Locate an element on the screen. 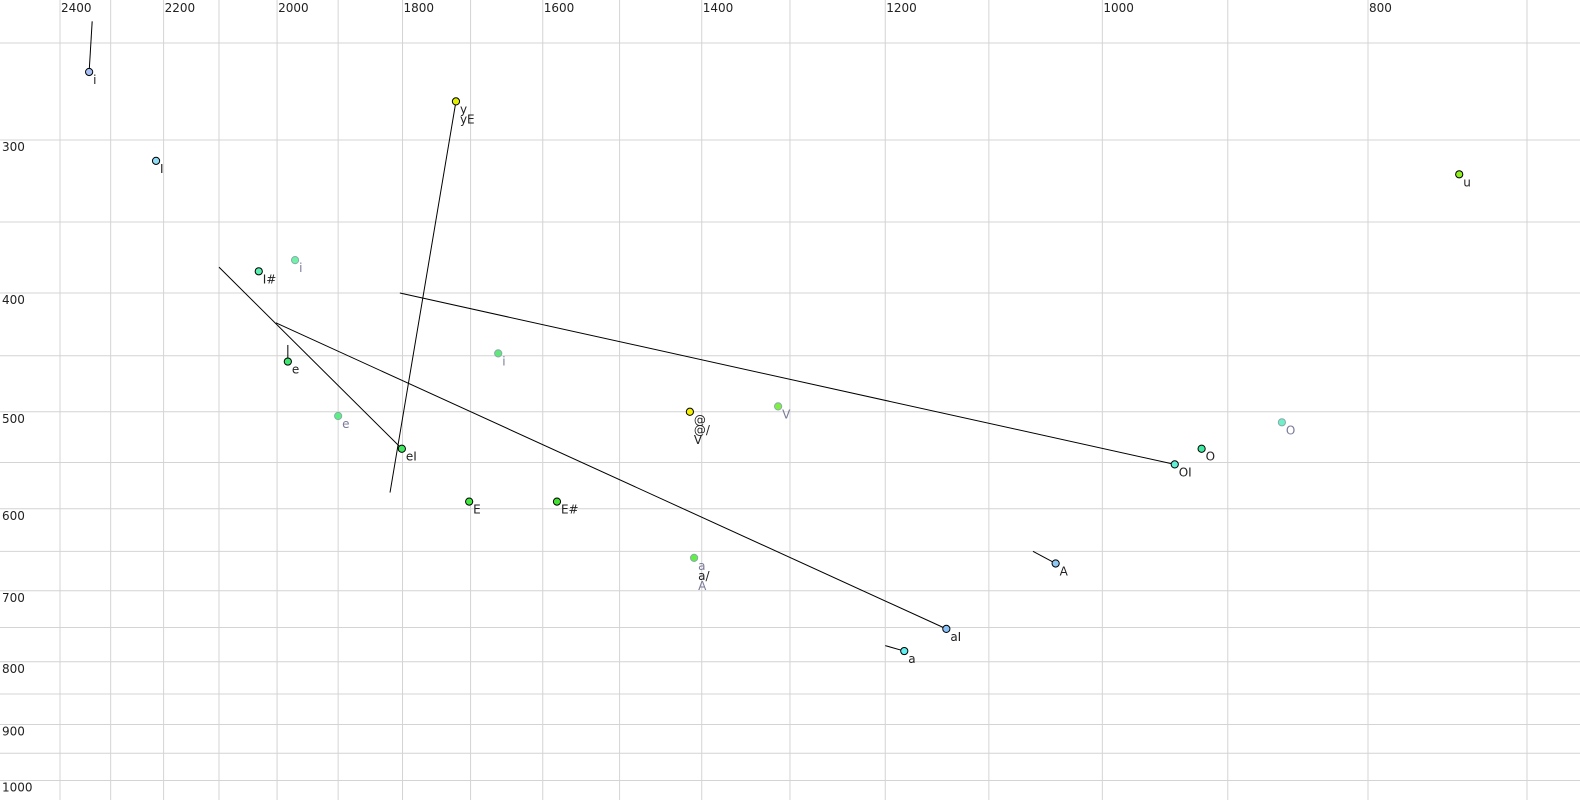 The image size is (1580, 800). point-label: I# is located at coordinates (270, 279).